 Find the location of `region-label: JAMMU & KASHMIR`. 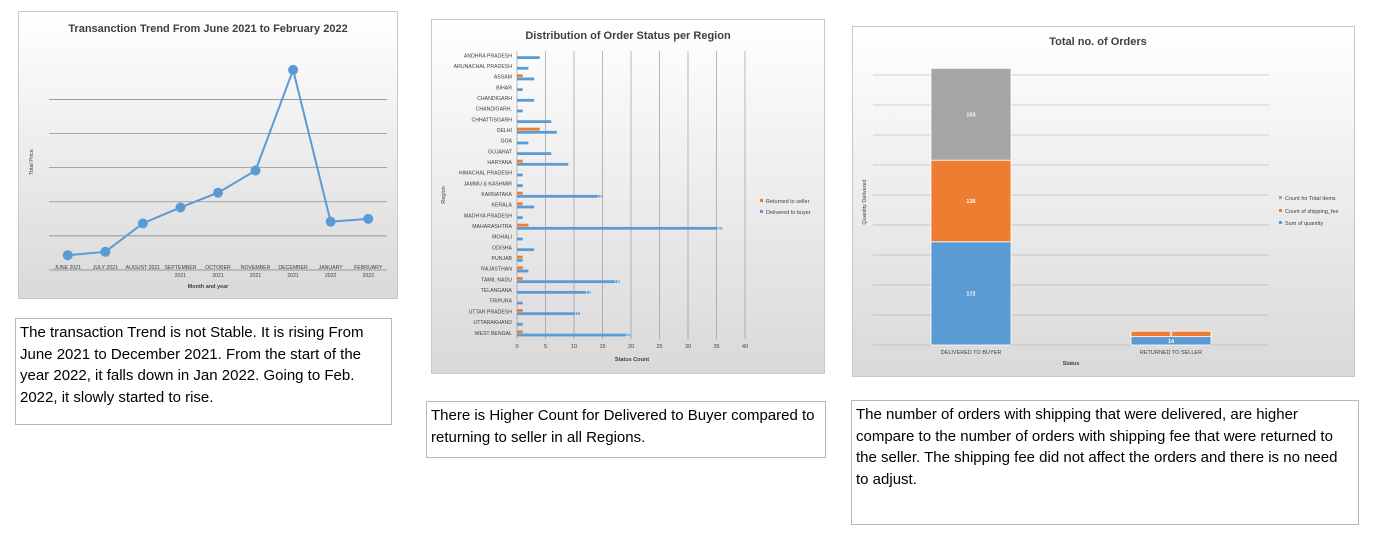

region-label: JAMMU & KASHMIR is located at coordinates (488, 184).